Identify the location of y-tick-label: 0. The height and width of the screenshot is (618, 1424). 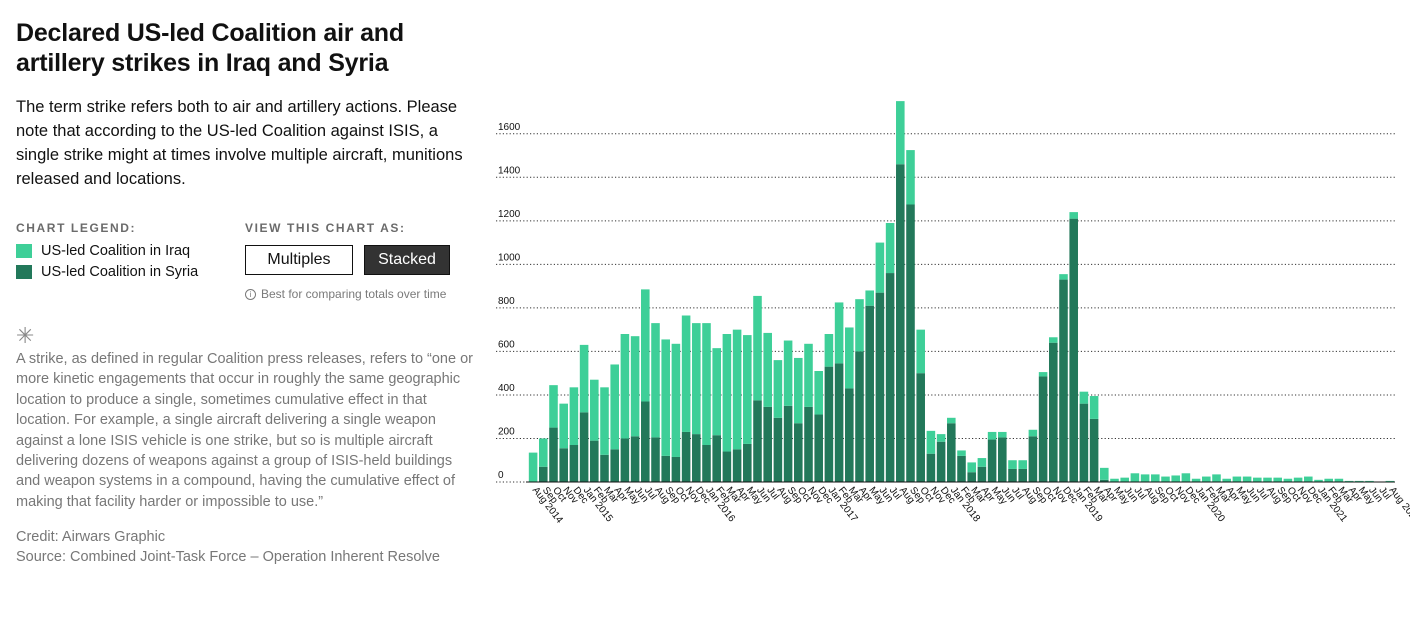
(501, 475).